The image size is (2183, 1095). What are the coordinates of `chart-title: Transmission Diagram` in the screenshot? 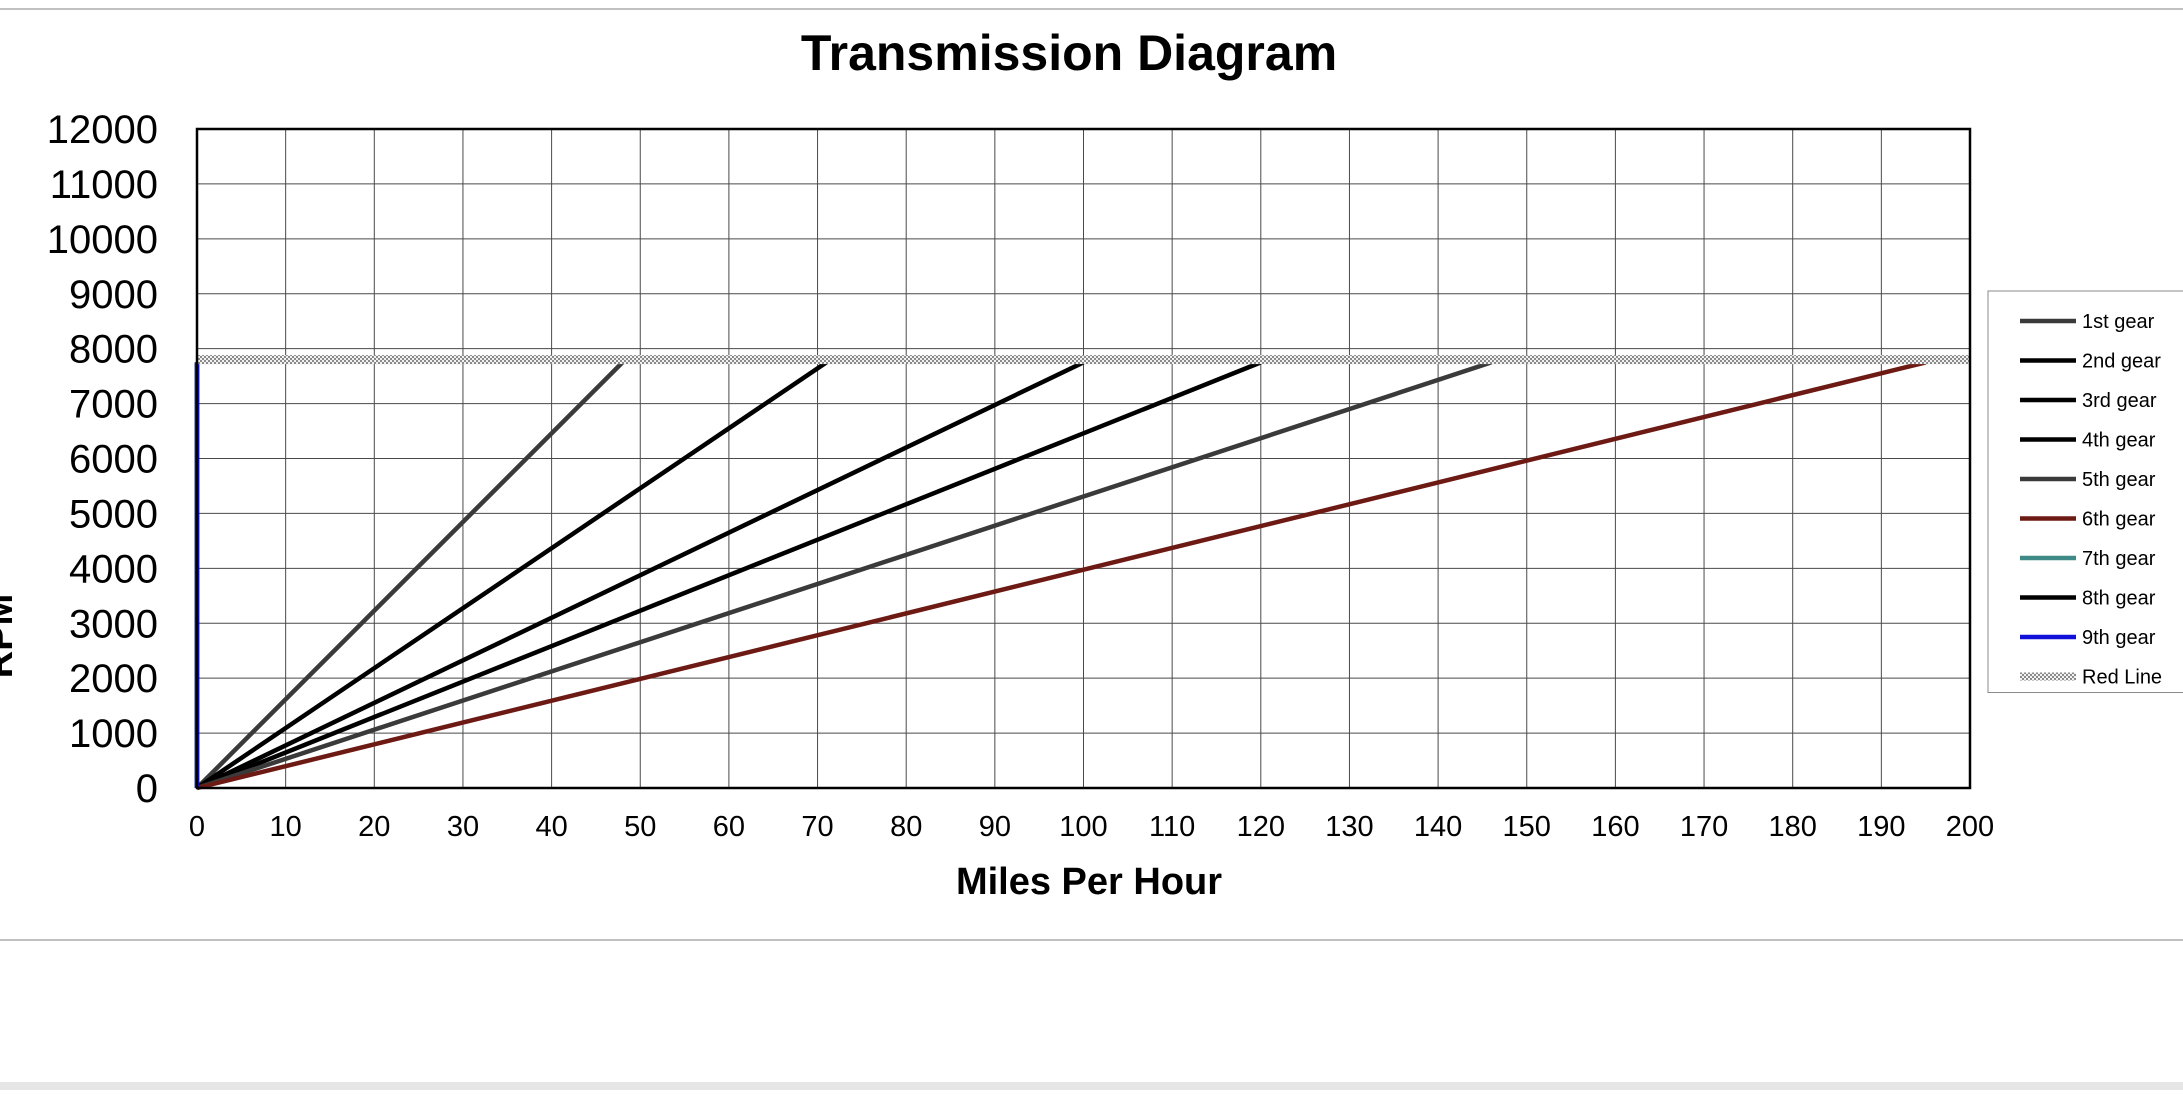 It's located at (1069, 53).